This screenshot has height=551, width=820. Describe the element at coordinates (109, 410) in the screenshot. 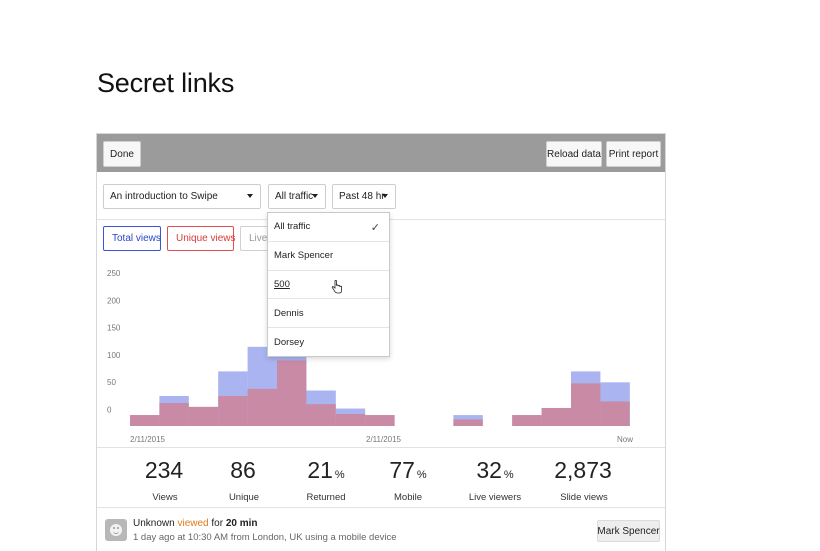

I see `y-tick-label: 0` at that location.